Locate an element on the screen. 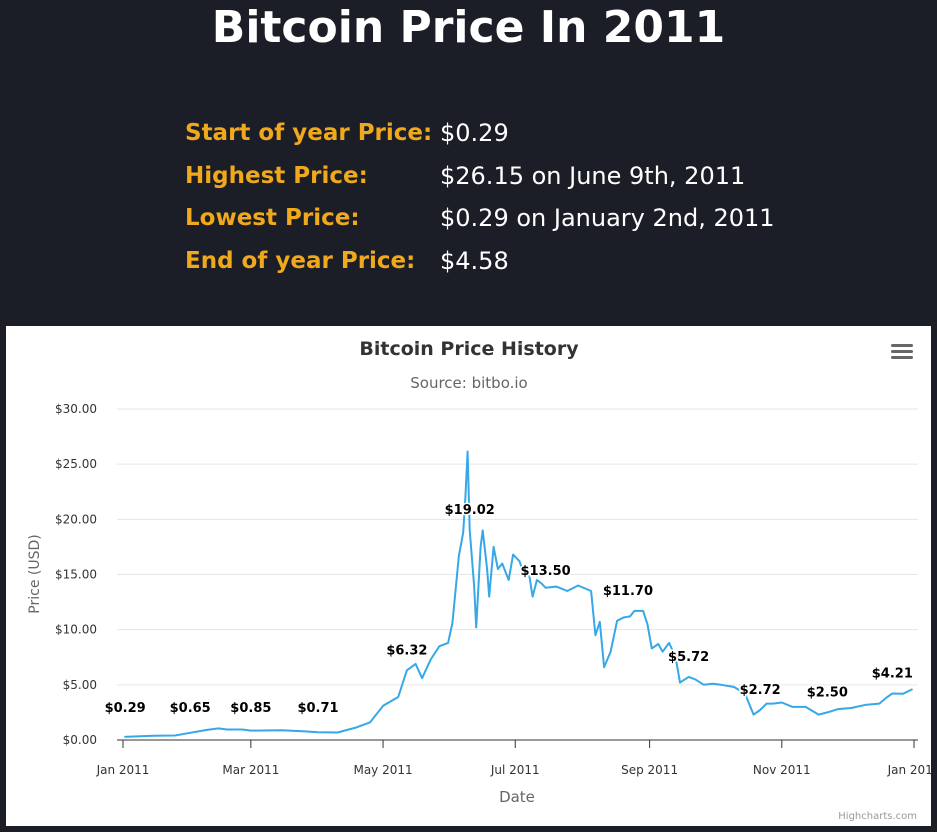 Image resolution: width=937 pixels, height=832 pixels. chart-subtitle: Source: bitbo.io is located at coordinates (468, 383).